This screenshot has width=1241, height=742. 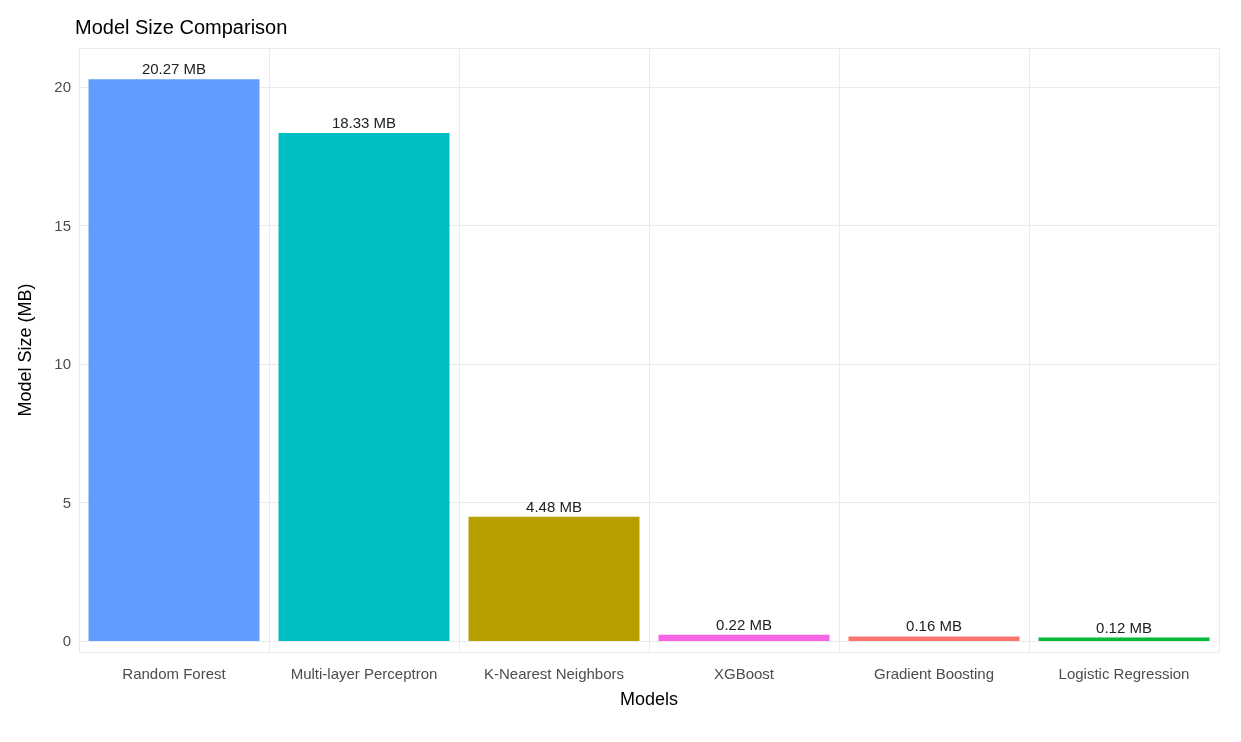 I want to click on x-tick-label: K-Nearest Neighbors, so click(x=554, y=673).